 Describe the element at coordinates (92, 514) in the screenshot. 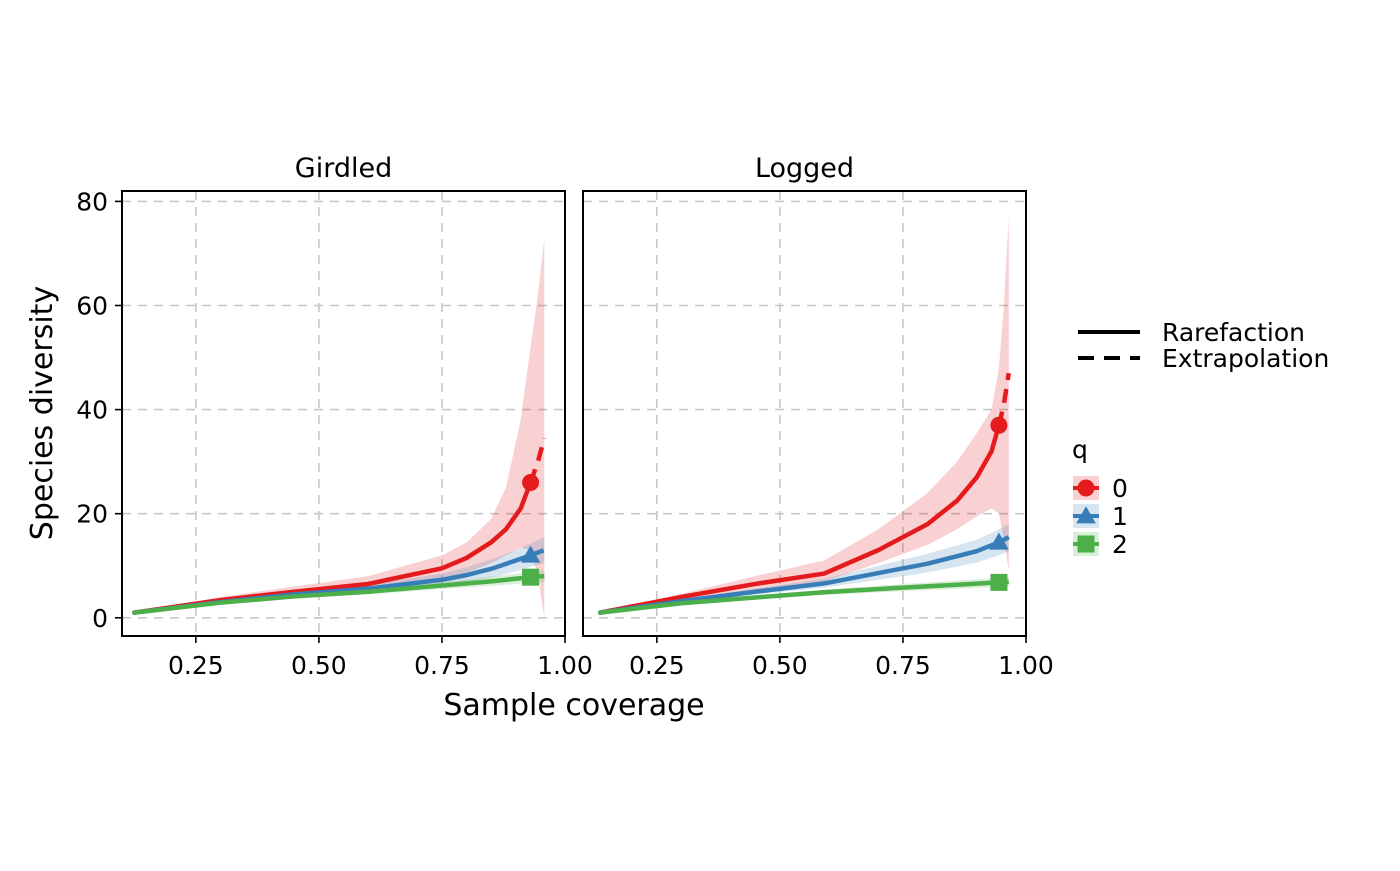

I see `y-tick-label-20: 20` at that location.